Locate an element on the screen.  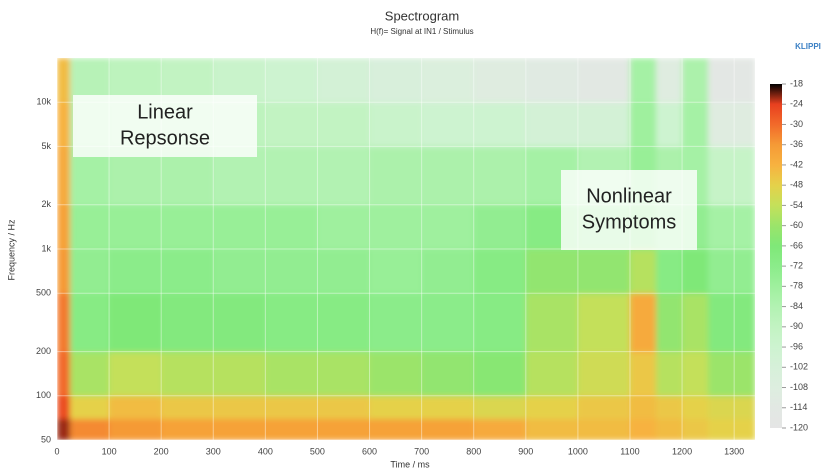
colorbar-tick-label: -96 is located at coordinates (796, 346).